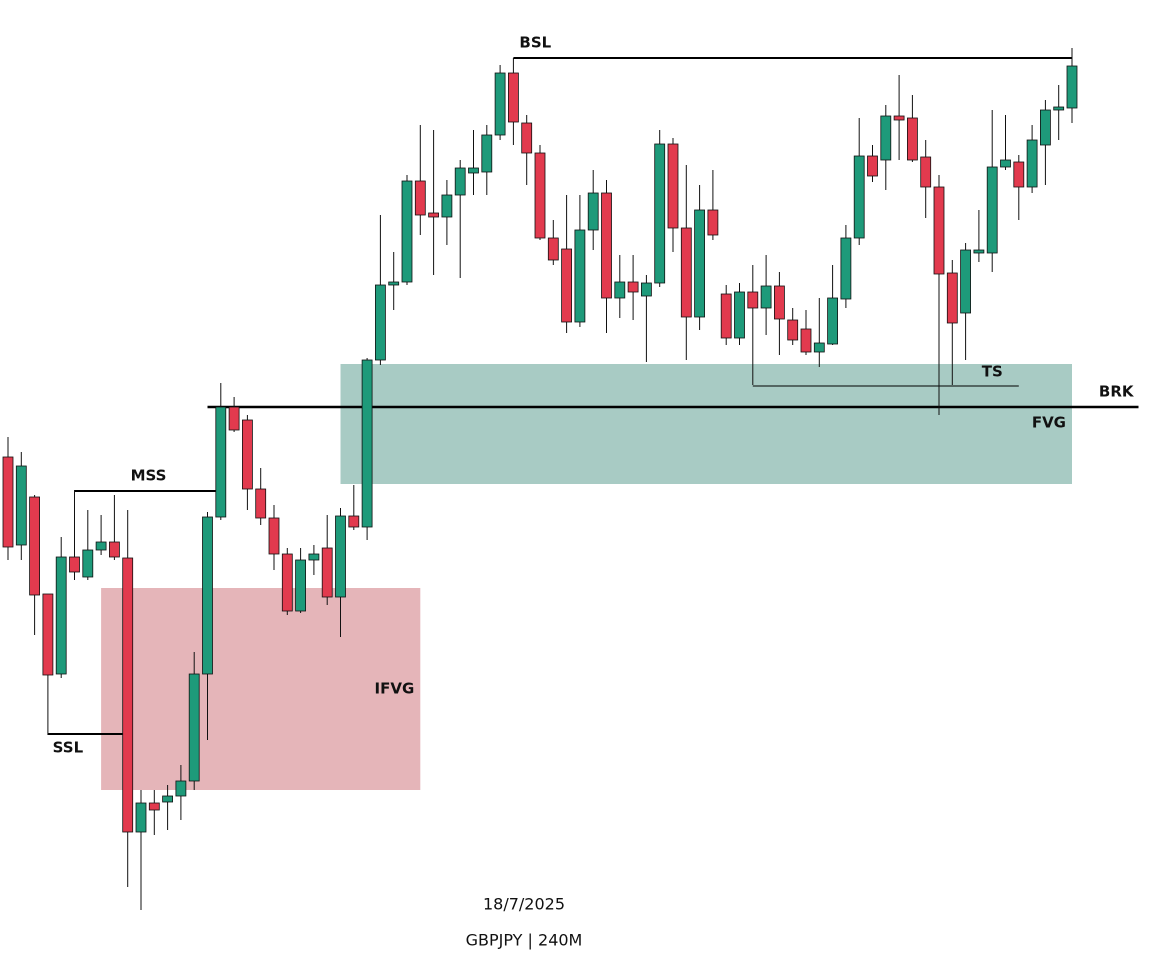  I want to click on level-label: BSL, so click(535, 43).